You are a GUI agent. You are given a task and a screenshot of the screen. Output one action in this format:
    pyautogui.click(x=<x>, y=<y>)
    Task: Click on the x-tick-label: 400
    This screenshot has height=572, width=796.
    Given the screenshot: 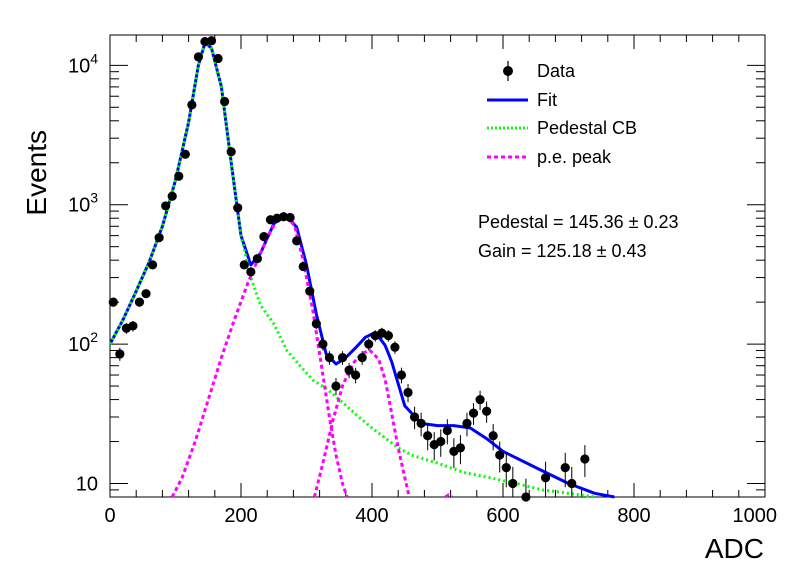 What is the action you would take?
    pyautogui.click(x=371, y=516)
    